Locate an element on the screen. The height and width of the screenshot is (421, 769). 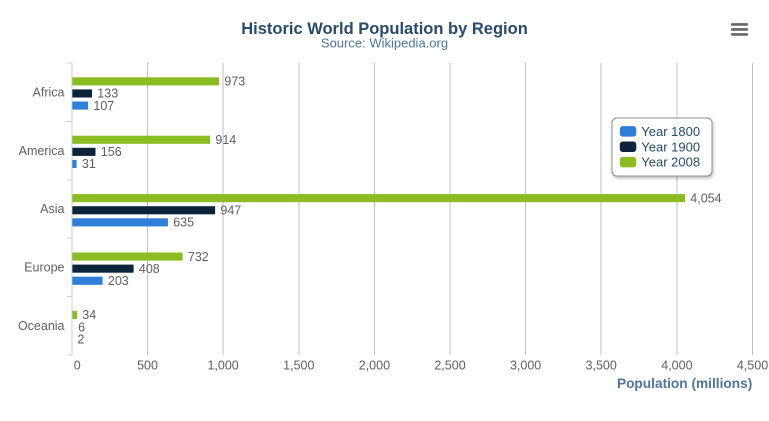
svg-text: 4,000 is located at coordinates (676, 366).